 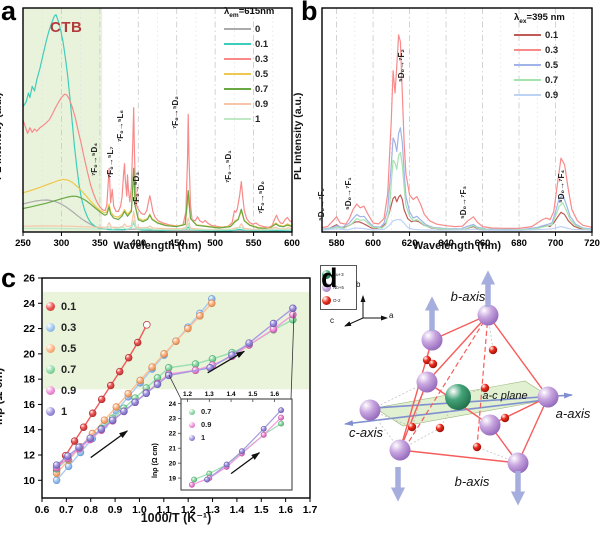 I want to click on y-tick-label: 12, so click(x=29, y=456).